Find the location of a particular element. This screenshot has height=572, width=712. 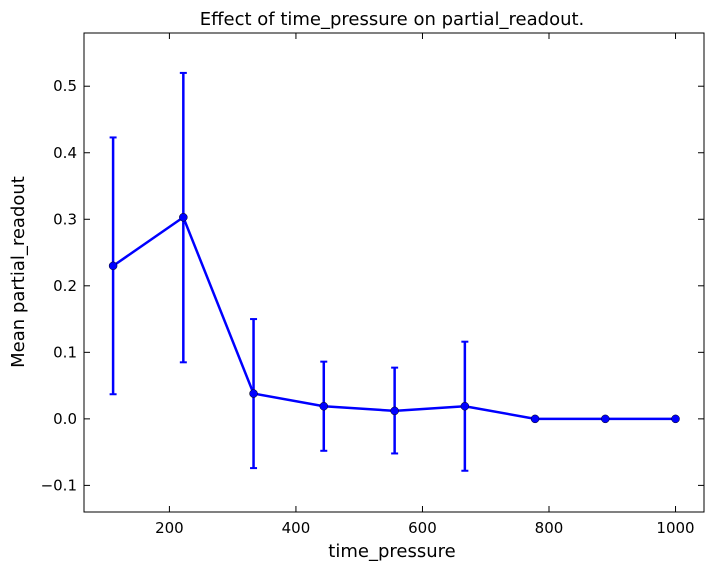

y-tick-label: 0.0 is located at coordinates (65, 419).